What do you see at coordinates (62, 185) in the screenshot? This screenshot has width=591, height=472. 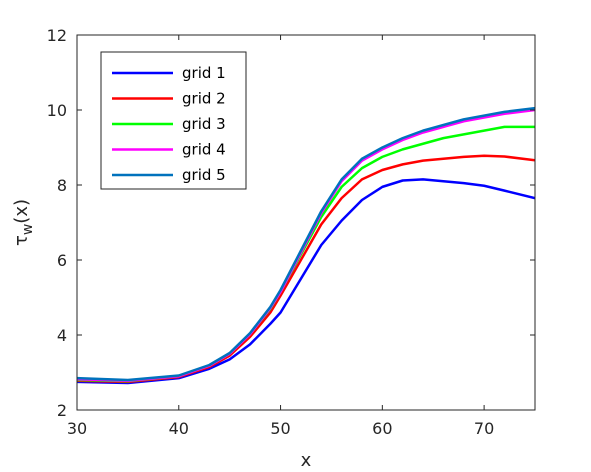 I see `y-tick-label: 8` at bounding box center [62, 185].